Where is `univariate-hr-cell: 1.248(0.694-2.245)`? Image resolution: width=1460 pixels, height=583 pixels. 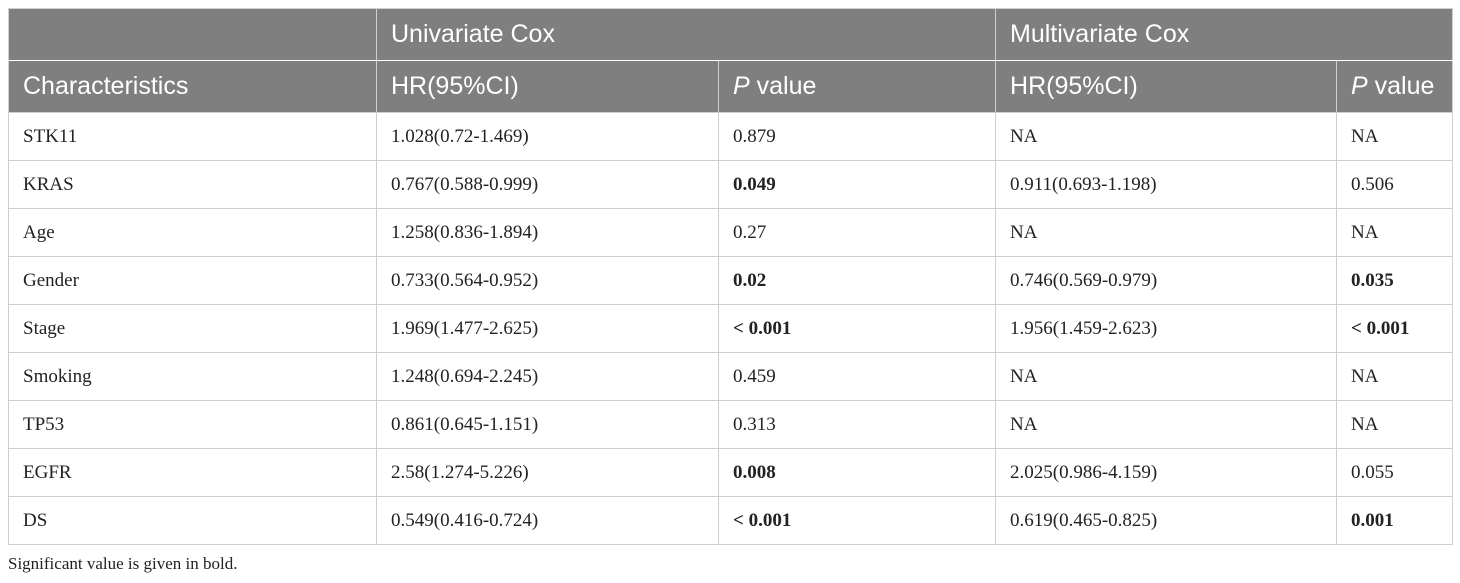
univariate-hr-cell: 1.248(0.694-2.245) is located at coordinates (547, 376).